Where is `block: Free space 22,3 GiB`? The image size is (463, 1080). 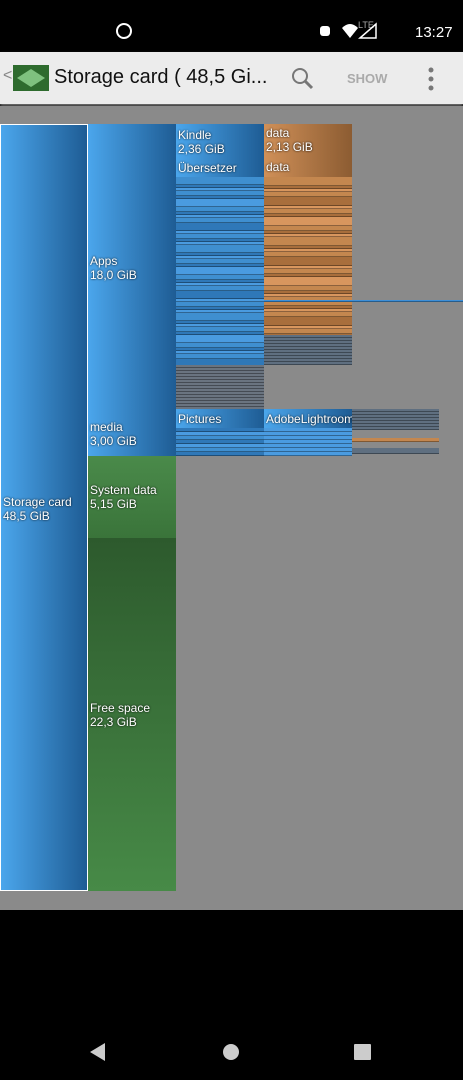 block: Free space 22,3 GiB is located at coordinates (132, 714).